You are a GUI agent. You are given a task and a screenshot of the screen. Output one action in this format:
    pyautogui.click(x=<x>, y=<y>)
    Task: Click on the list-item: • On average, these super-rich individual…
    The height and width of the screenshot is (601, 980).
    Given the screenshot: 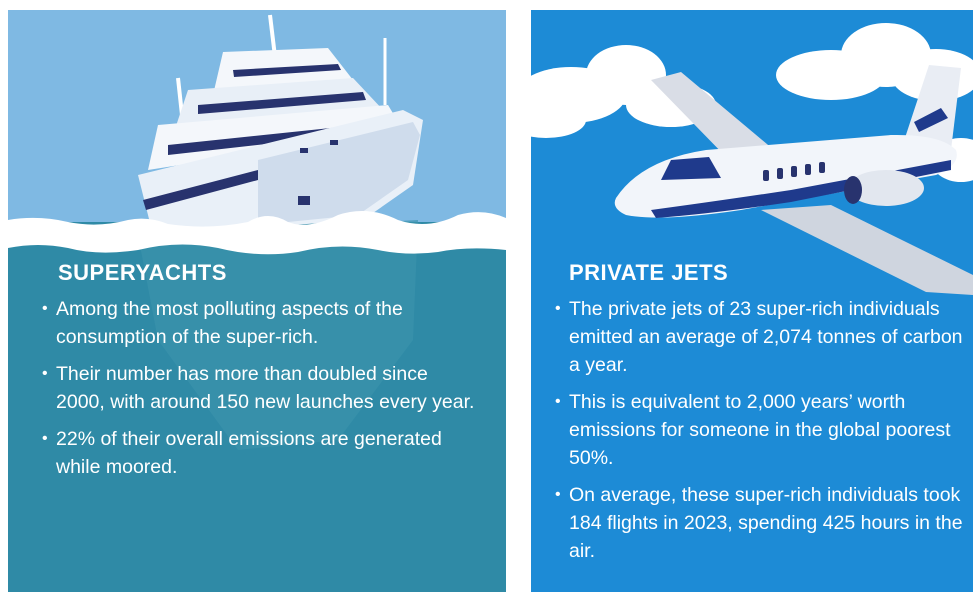 What is the action you would take?
    pyautogui.click(x=758, y=523)
    